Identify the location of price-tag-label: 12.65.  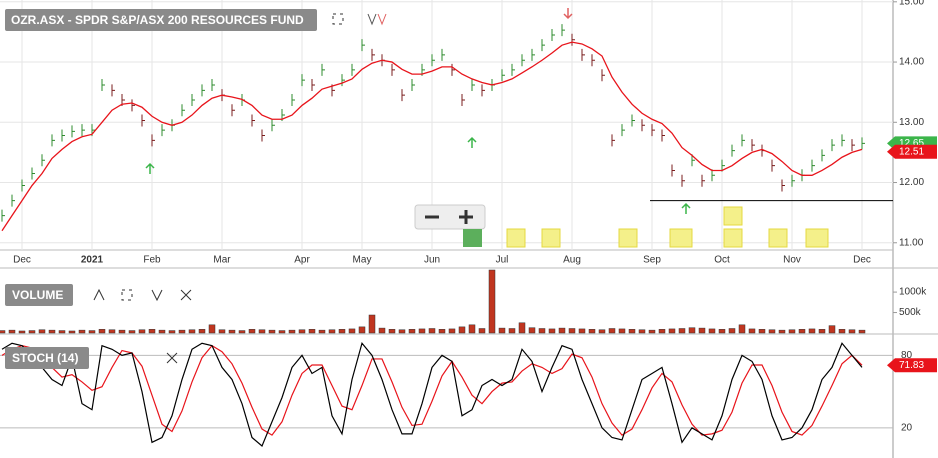
(911, 143).